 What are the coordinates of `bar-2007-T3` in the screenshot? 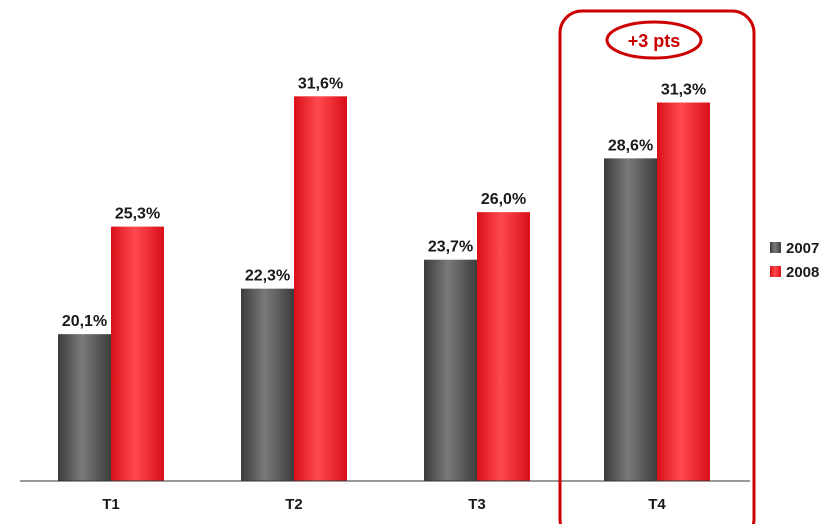 It's located at (450, 370).